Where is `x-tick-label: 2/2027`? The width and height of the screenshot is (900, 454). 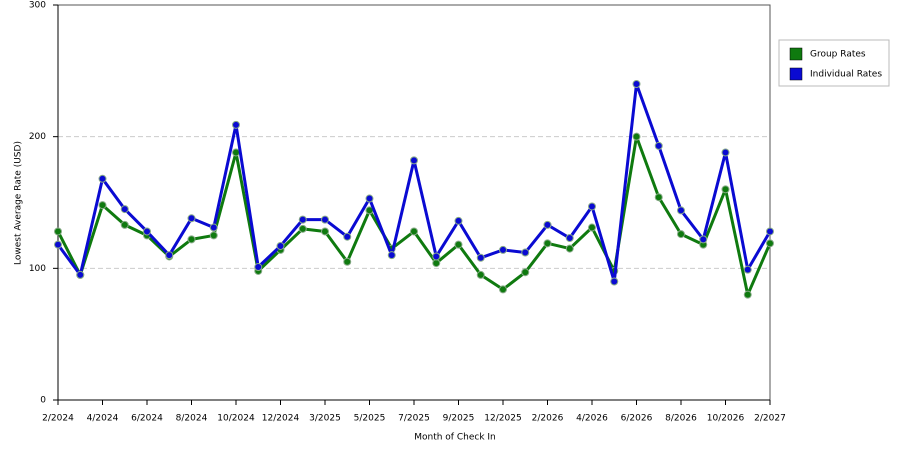 x-tick-label: 2/2027 is located at coordinates (770, 419).